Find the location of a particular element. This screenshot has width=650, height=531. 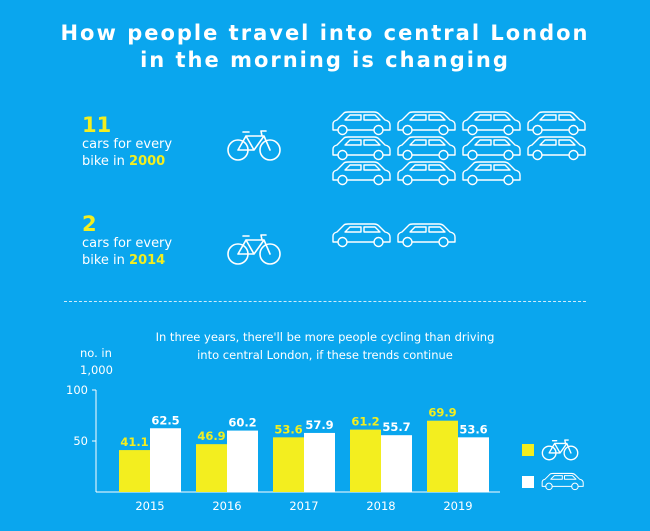

data-label: 55.7 is located at coordinates (396, 427).